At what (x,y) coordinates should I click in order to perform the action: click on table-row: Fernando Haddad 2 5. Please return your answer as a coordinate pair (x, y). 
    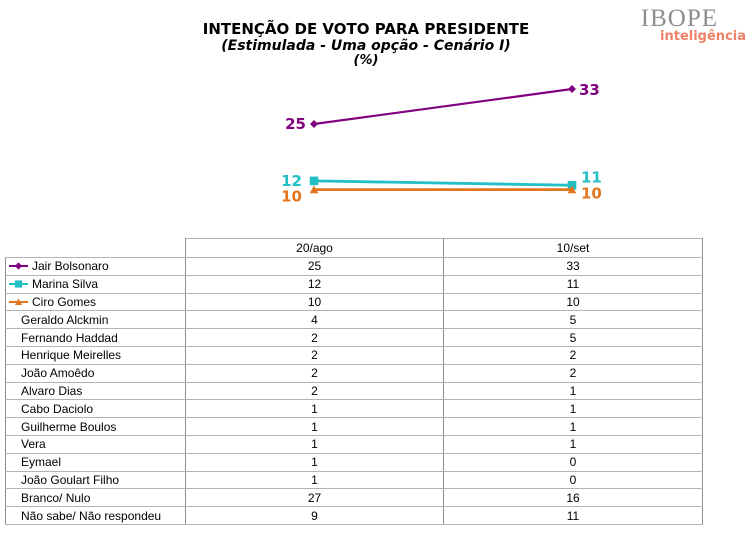
    Looking at the image, I should click on (354, 337).